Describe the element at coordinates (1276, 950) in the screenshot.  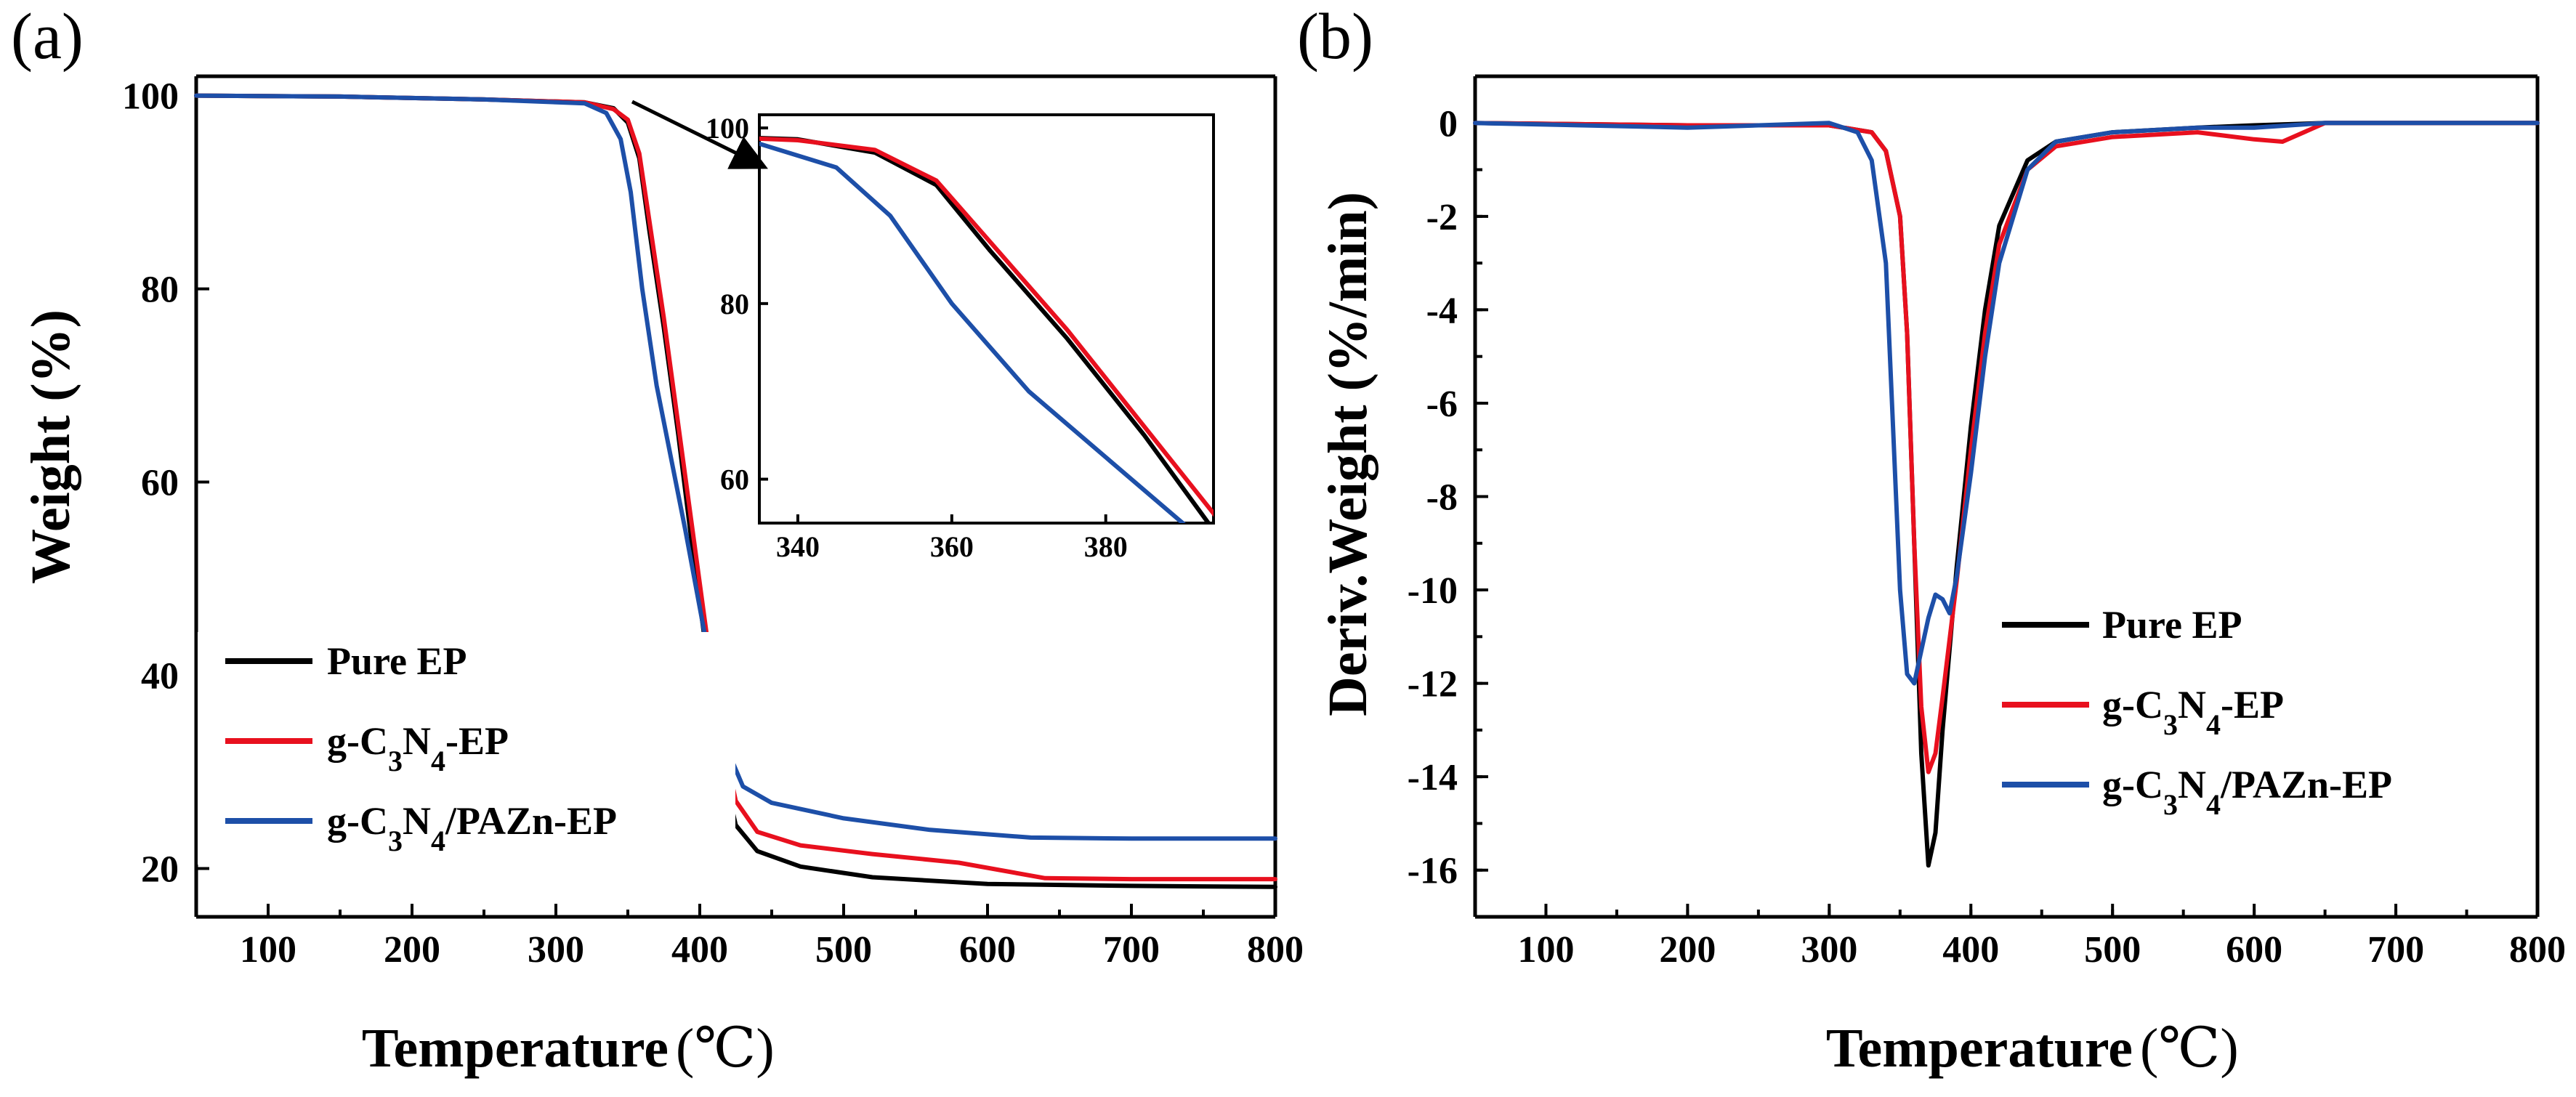
I see `panel-a-x-tick-label: 800` at that location.